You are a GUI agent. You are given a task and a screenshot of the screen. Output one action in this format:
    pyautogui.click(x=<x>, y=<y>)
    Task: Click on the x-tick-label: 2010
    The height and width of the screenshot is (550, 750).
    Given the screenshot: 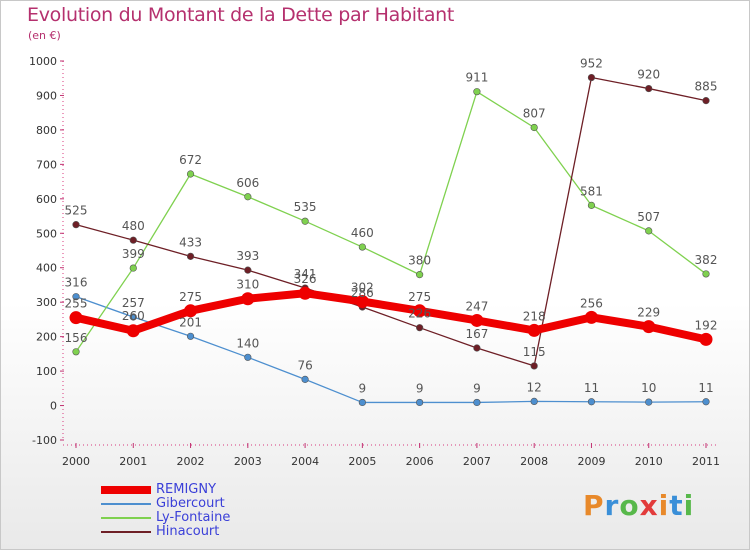 What is the action you would take?
    pyautogui.click(x=649, y=461)
    